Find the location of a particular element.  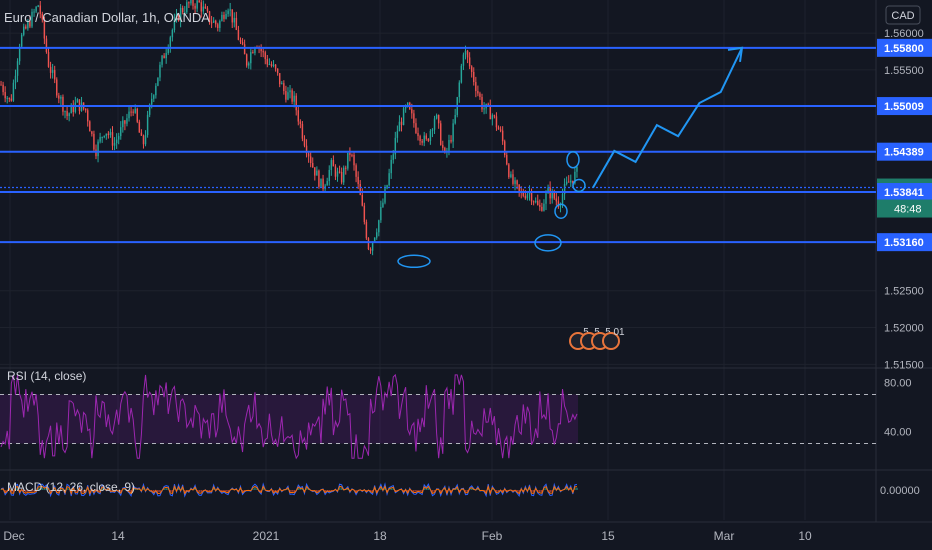

countdown-label: 48:48 is located at coordinates (908, 210).